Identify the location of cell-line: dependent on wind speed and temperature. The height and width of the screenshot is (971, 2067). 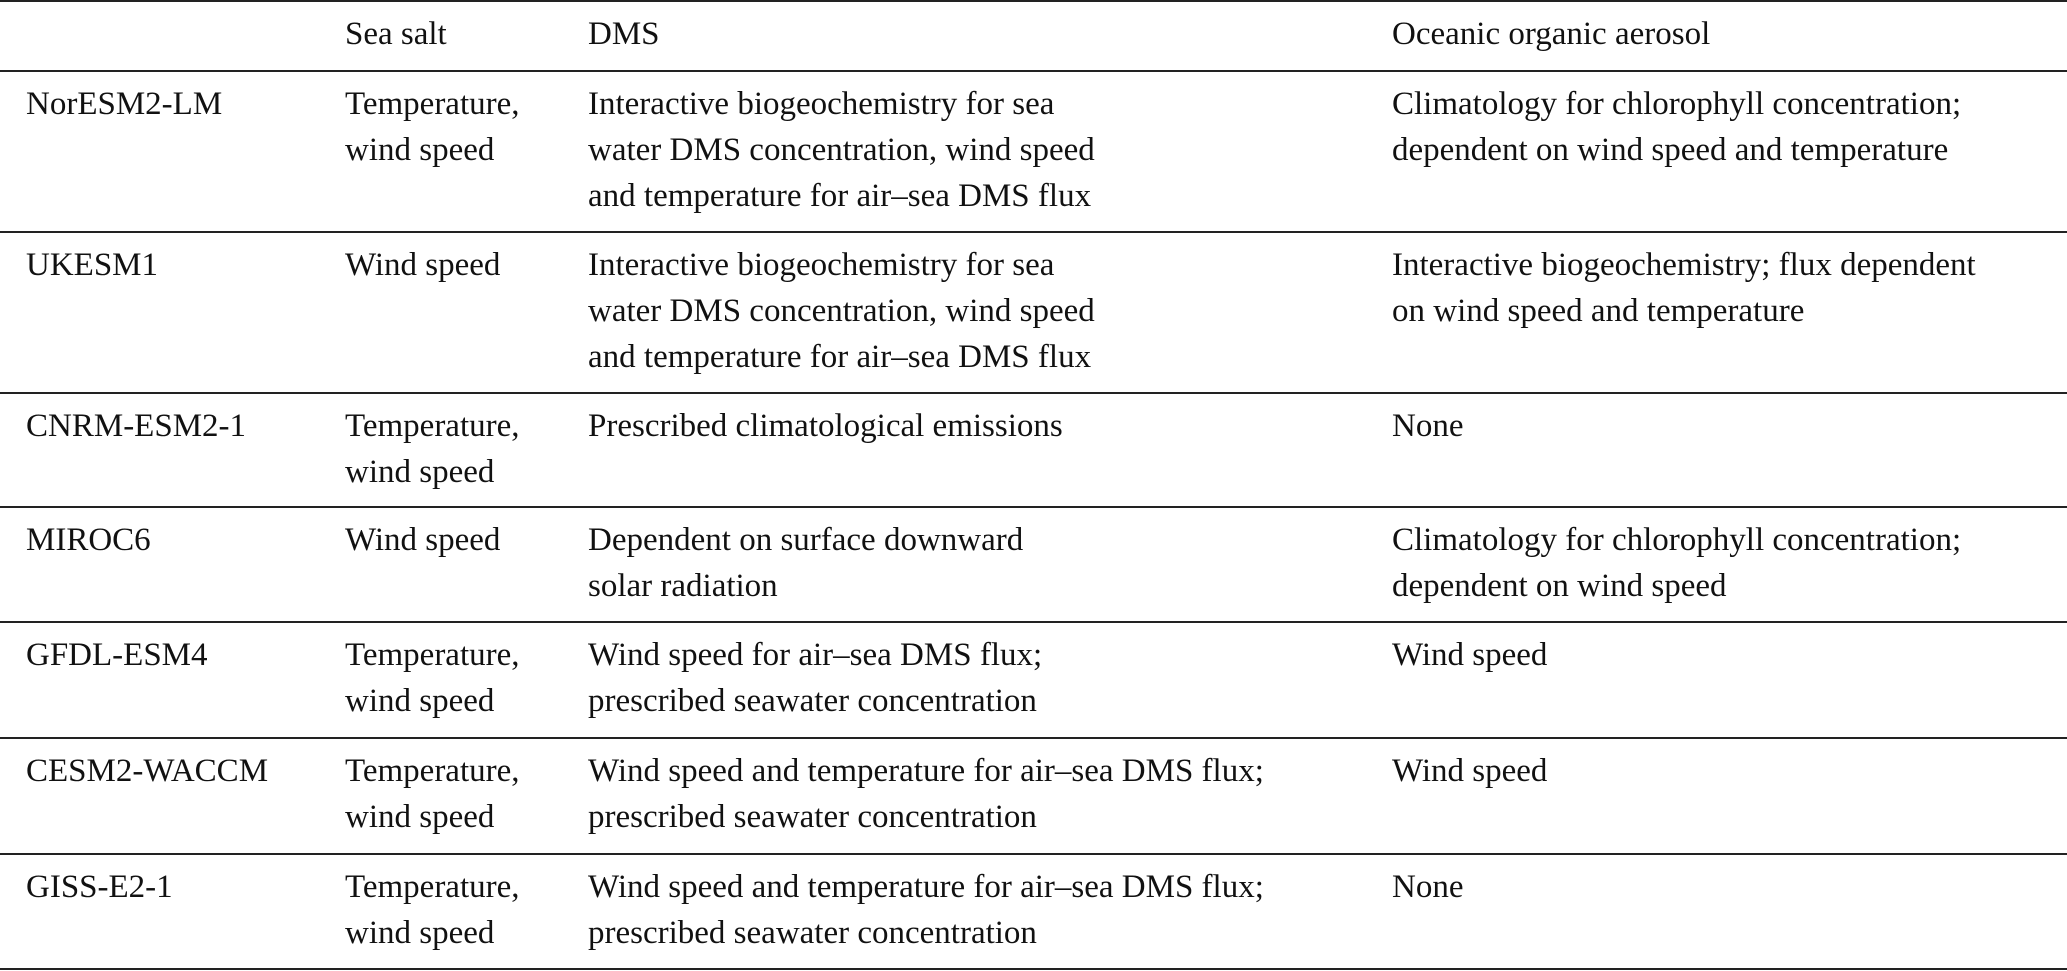
(1670, 150).